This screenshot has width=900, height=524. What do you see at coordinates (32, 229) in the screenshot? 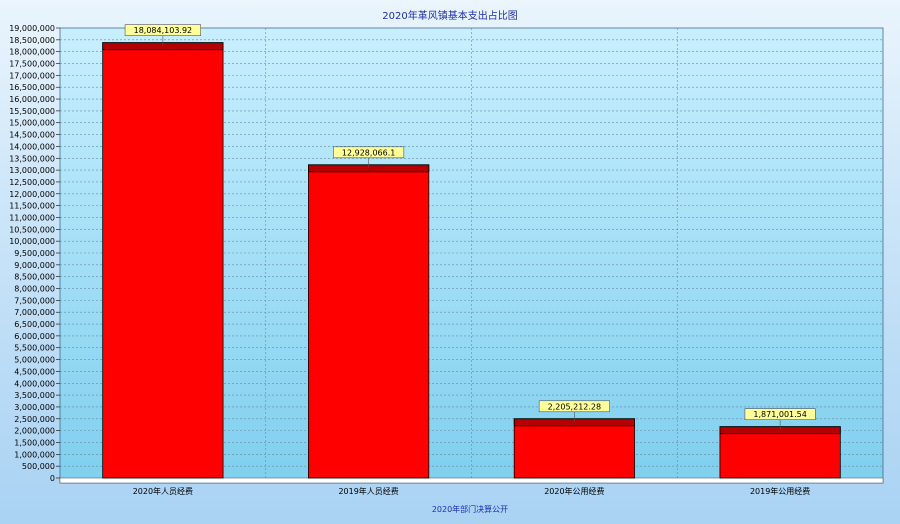
I see `y-tick-label: 10,500,000` at bounding box center [32, 229].